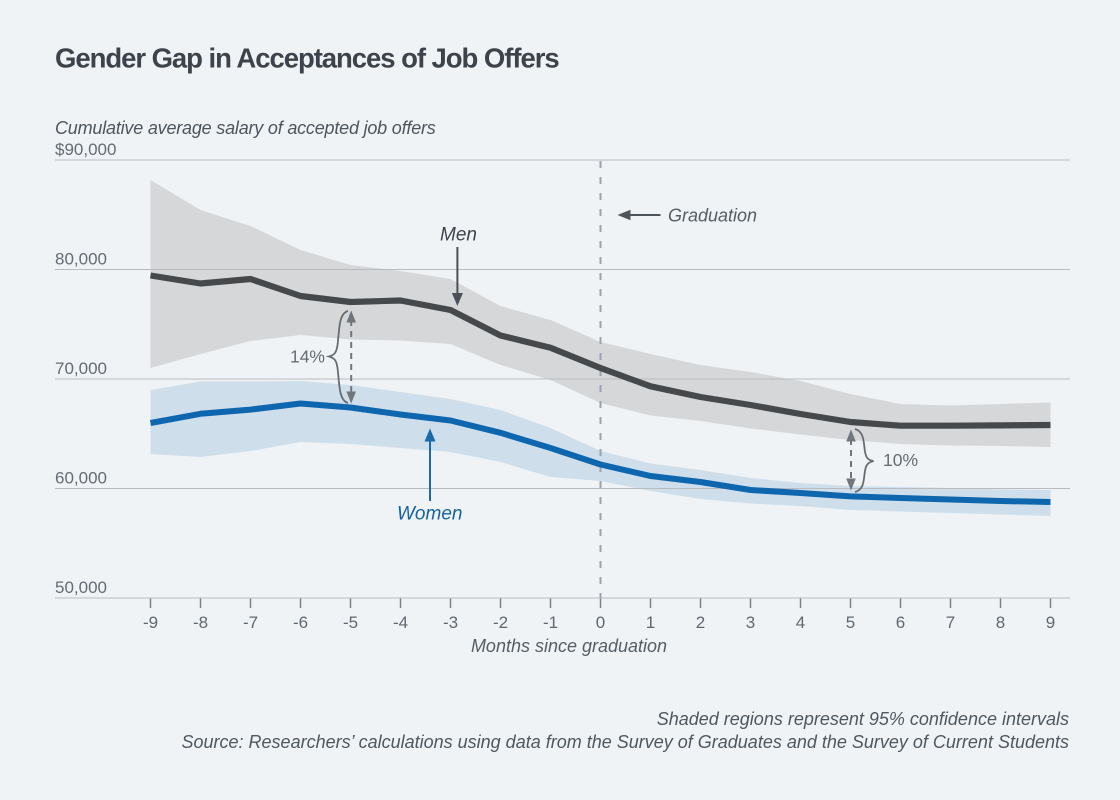 The height and width of the screenshot is (800, 1120). I want to click on svg-text: 2, so click(700, 622).